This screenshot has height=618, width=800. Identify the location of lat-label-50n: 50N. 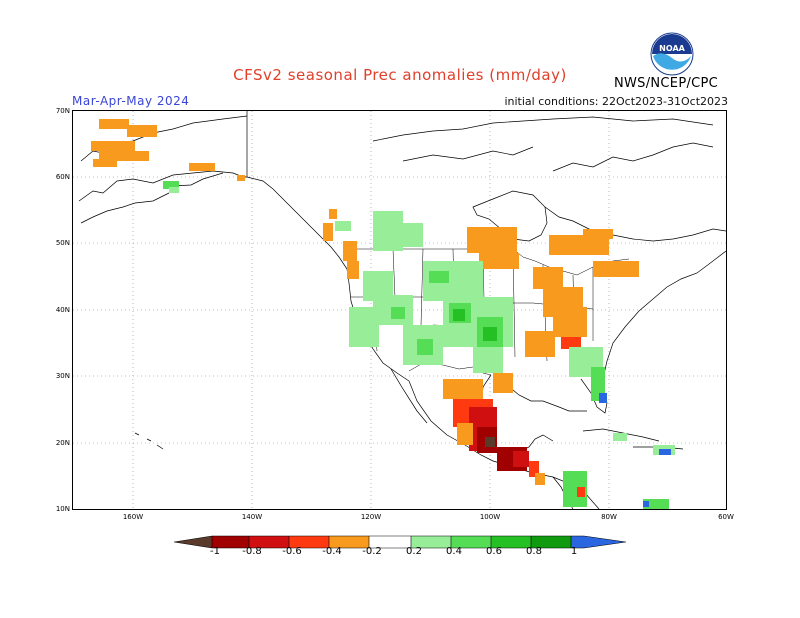
(62, 243).